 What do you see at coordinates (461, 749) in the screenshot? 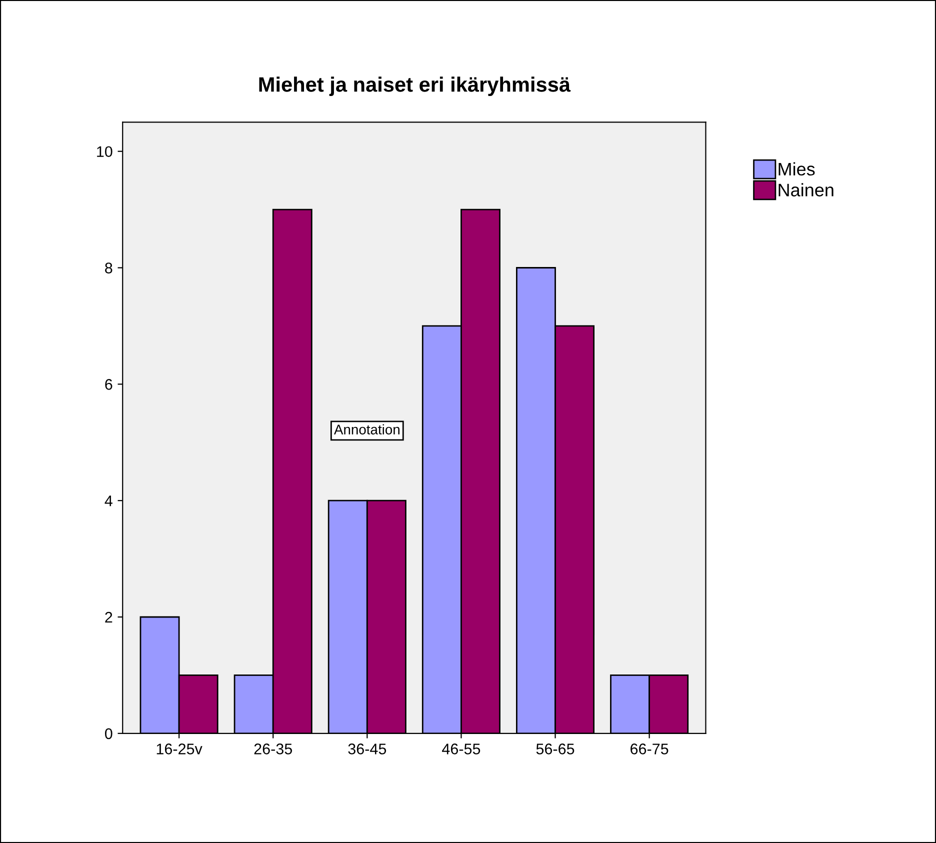
I see `x-tick-label: 46-55` at bounding box center [461, 749].